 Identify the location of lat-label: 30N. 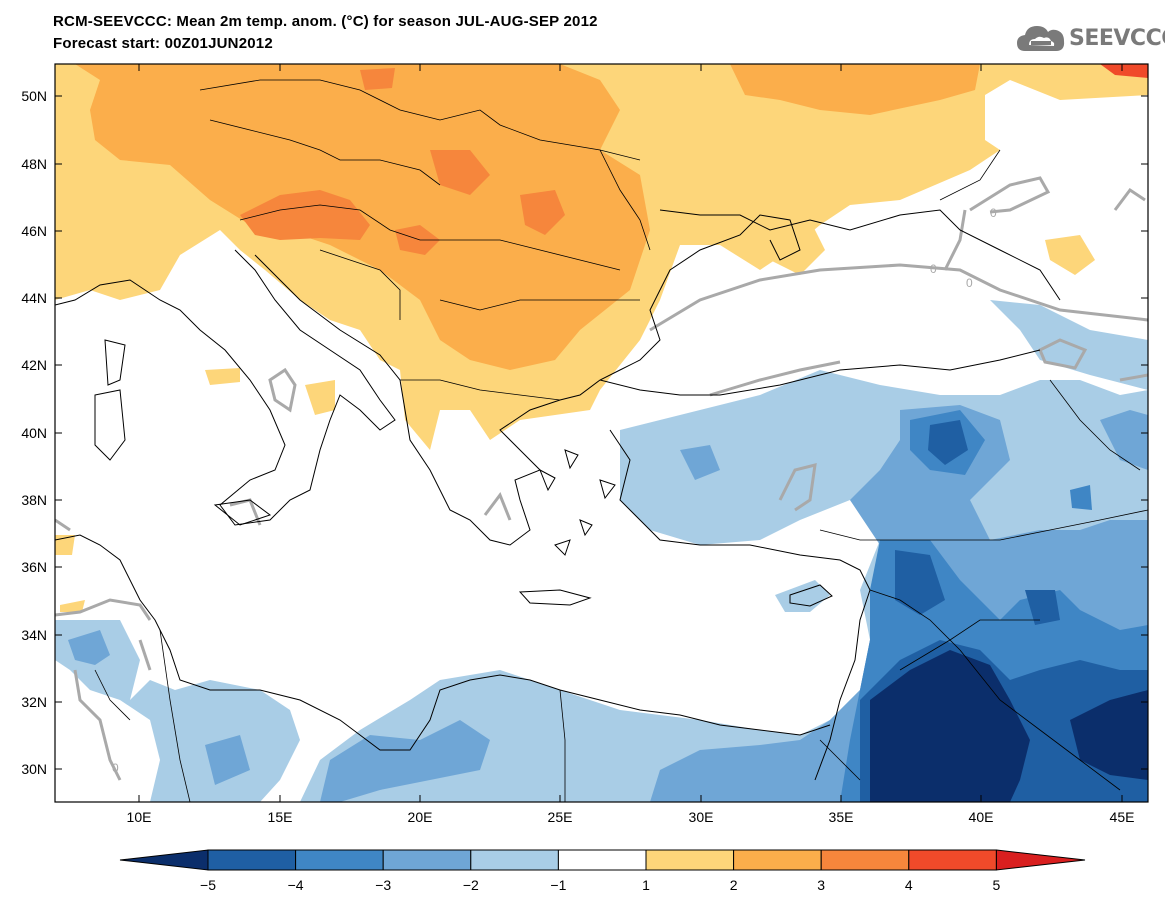
(34, 769).